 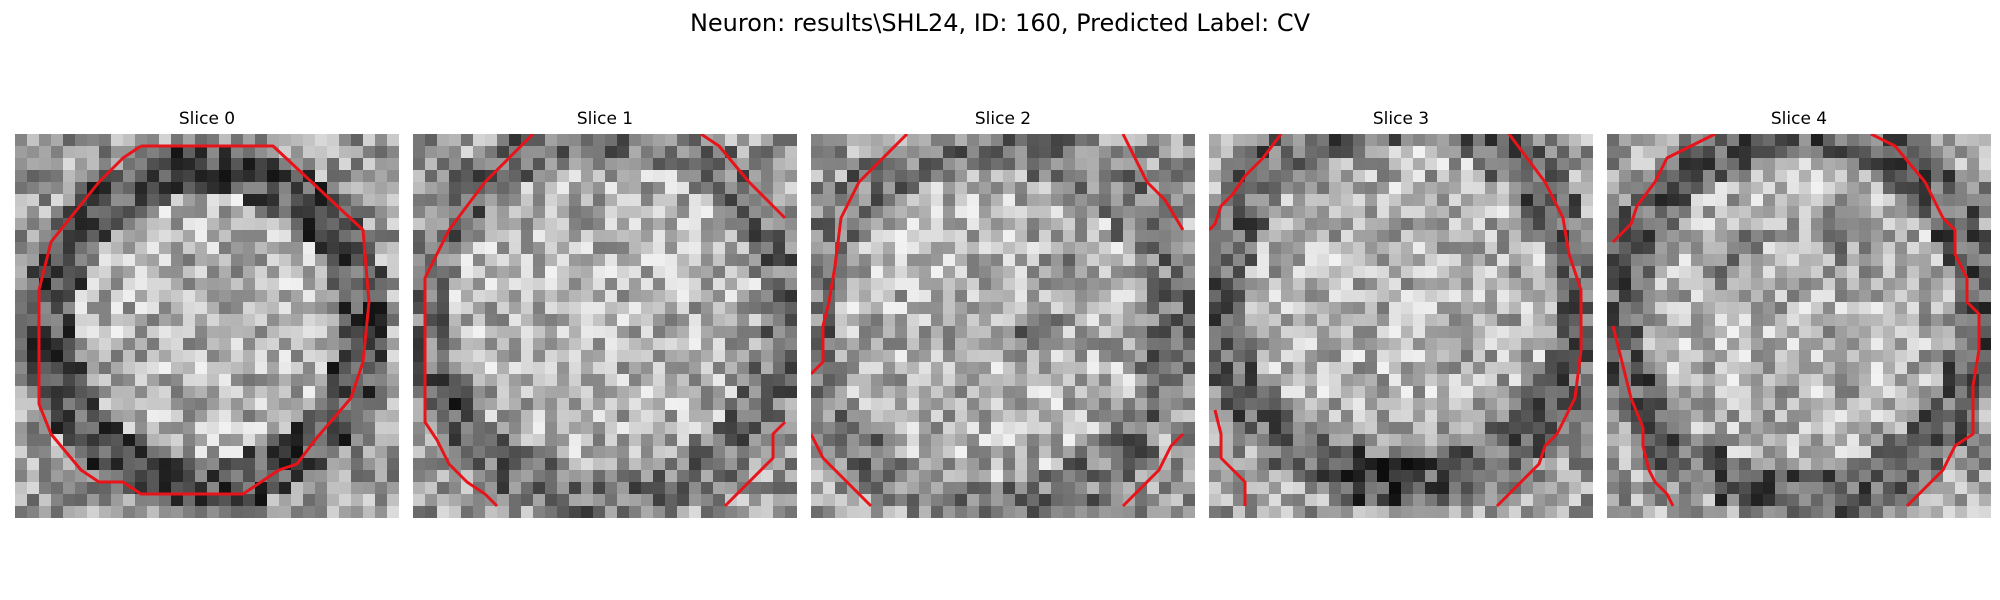 I want to click on slice-title-3: Slice 3, so click(x=1401, y=119).